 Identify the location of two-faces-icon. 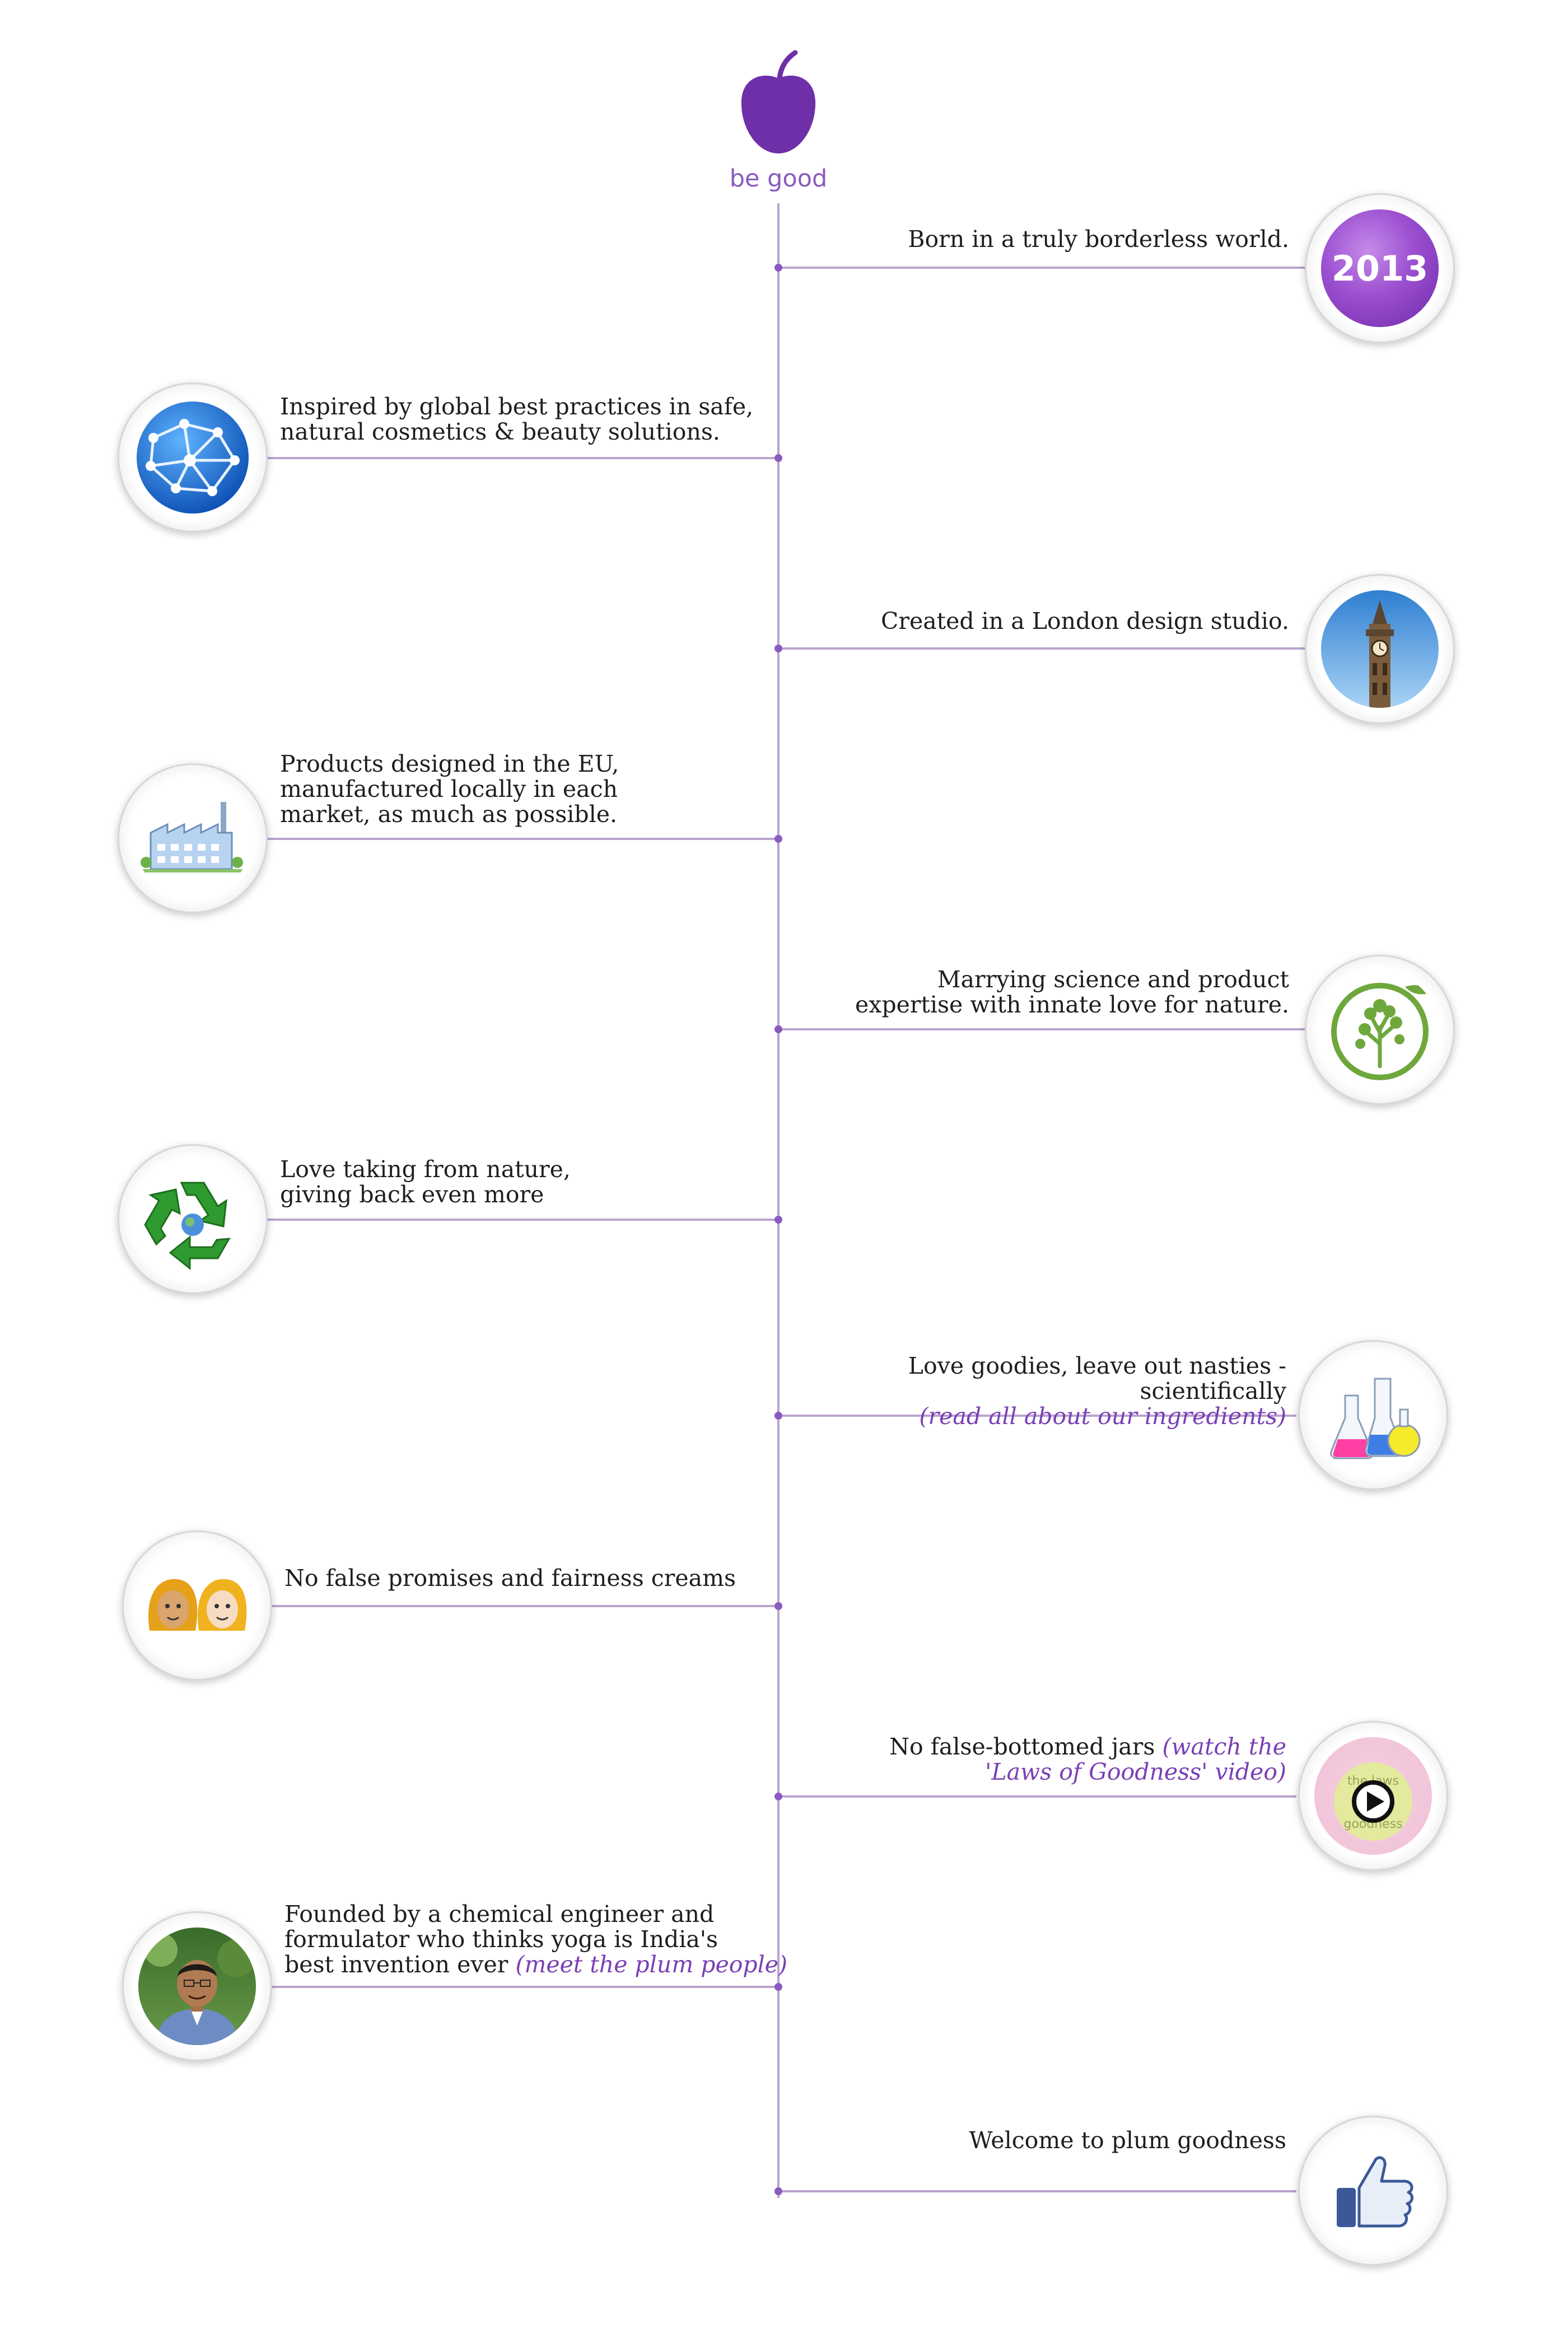
(198, 1605).